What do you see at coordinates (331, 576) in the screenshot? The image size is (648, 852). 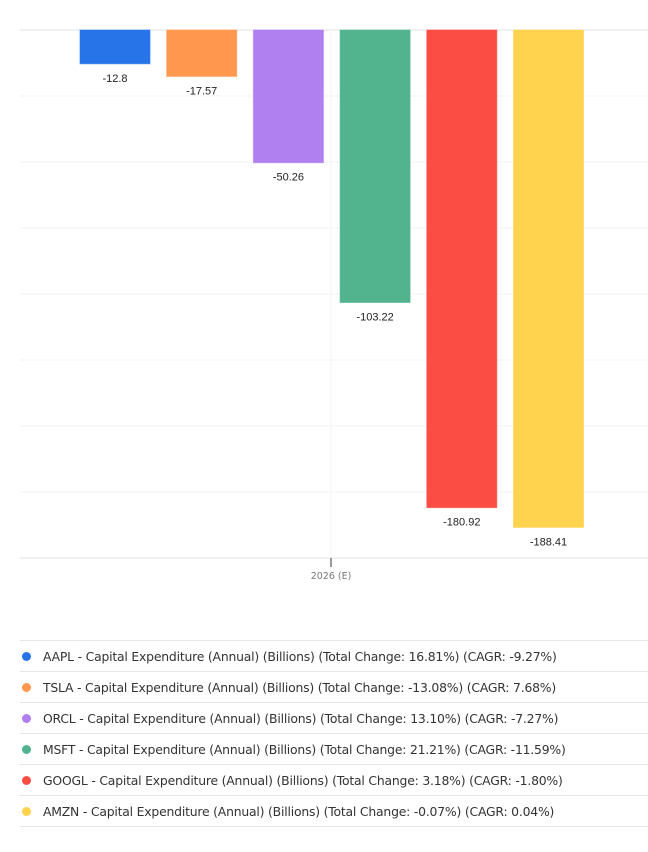 I see `x-tick-label: 2026 (E)` at bounding box center [331, 576].